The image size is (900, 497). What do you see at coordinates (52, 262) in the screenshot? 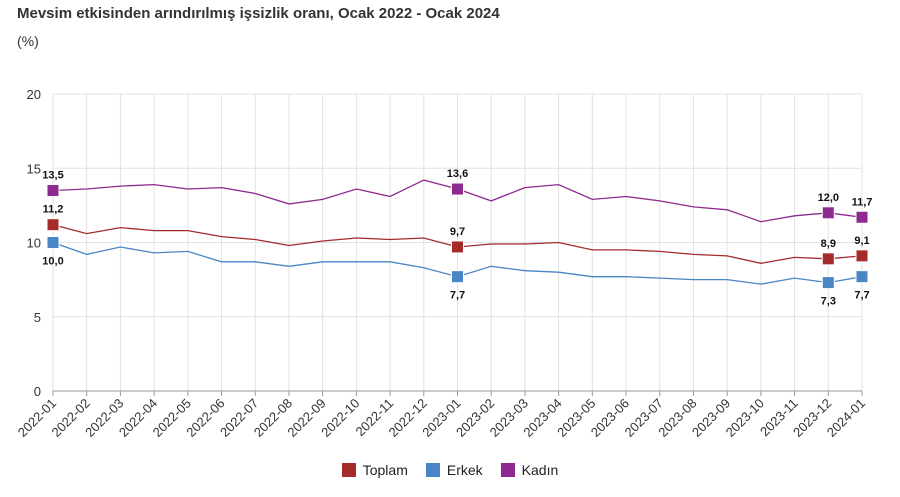
I see `data-label: 10,0` at bounding box center [52, 262].